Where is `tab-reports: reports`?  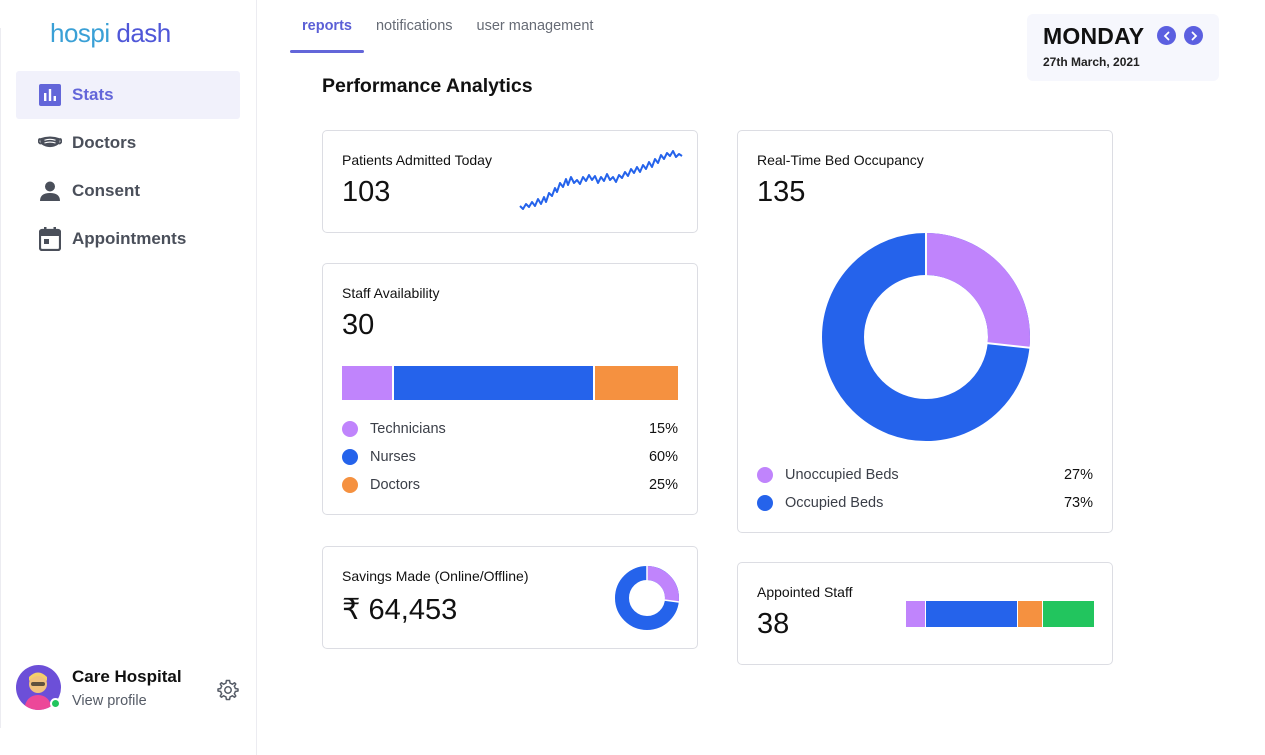
tab-reports: reports is located at coordinates (327, 26).